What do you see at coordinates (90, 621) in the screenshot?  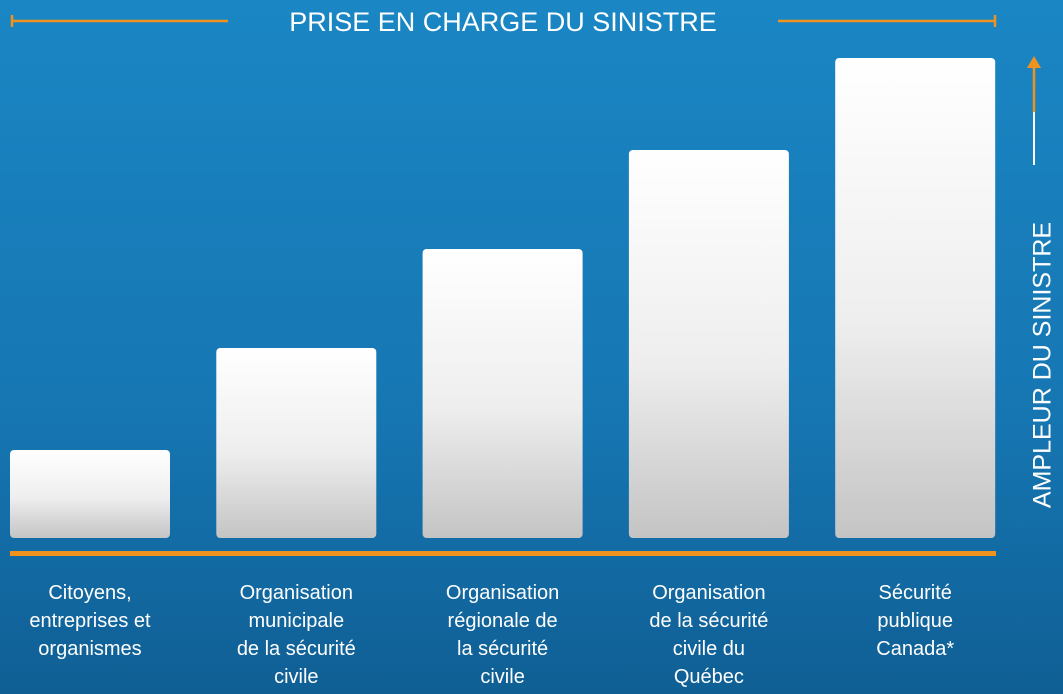 I see `level-label: entreprises et` at bounding box center [90, 621].